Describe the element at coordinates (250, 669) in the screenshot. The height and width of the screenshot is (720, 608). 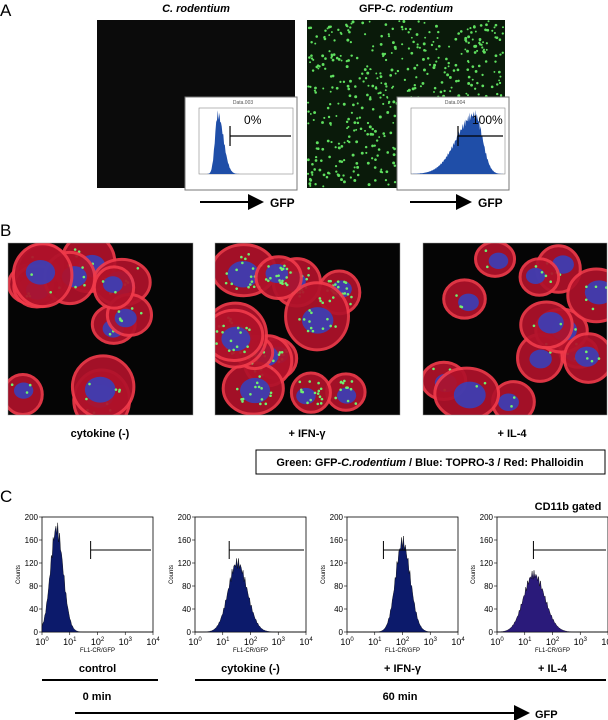
I see `caption: cytokine (-)` at that location.